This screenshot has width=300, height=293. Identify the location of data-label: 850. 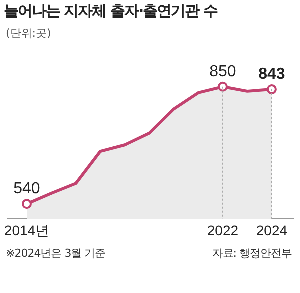
(223, 71).